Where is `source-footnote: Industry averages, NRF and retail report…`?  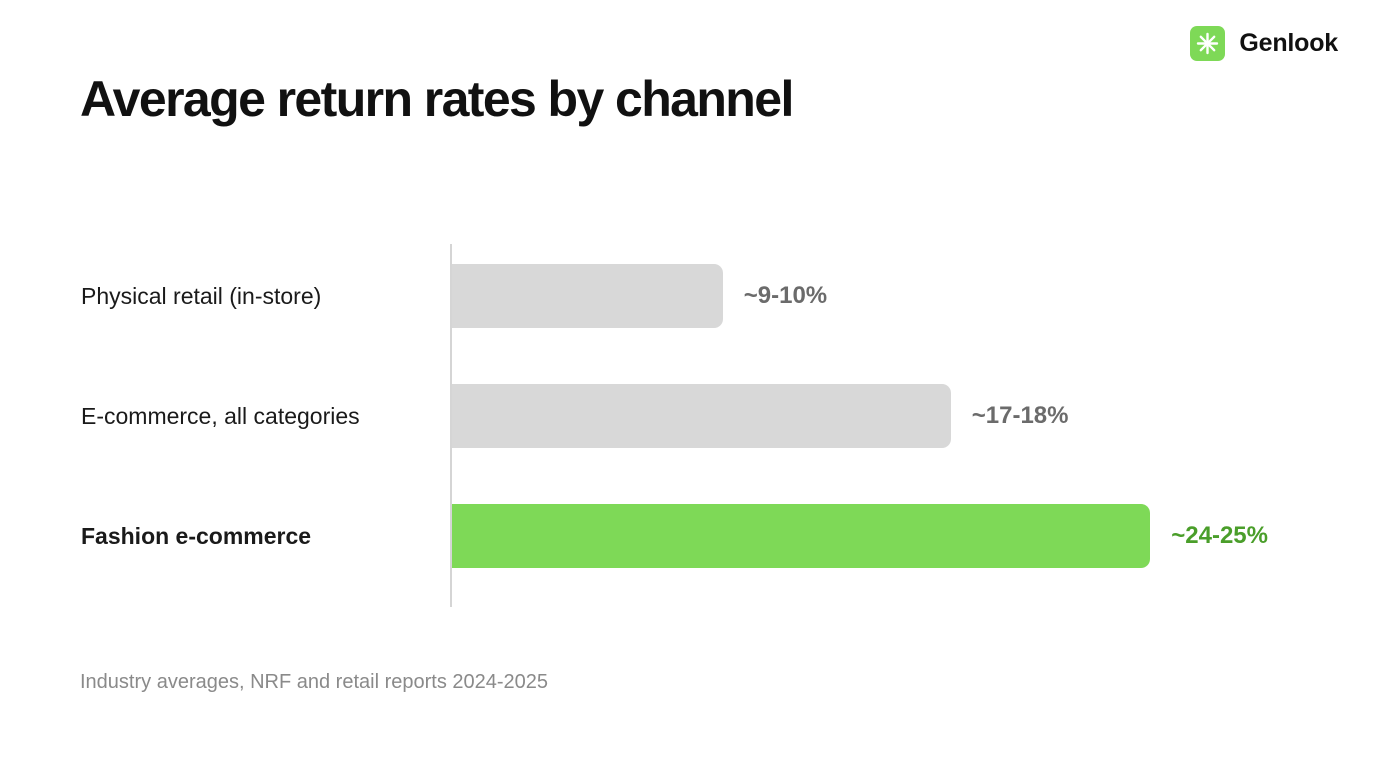 source-footnote: Industry averages, NRF and retail report… is located at coordinates (314, 682).